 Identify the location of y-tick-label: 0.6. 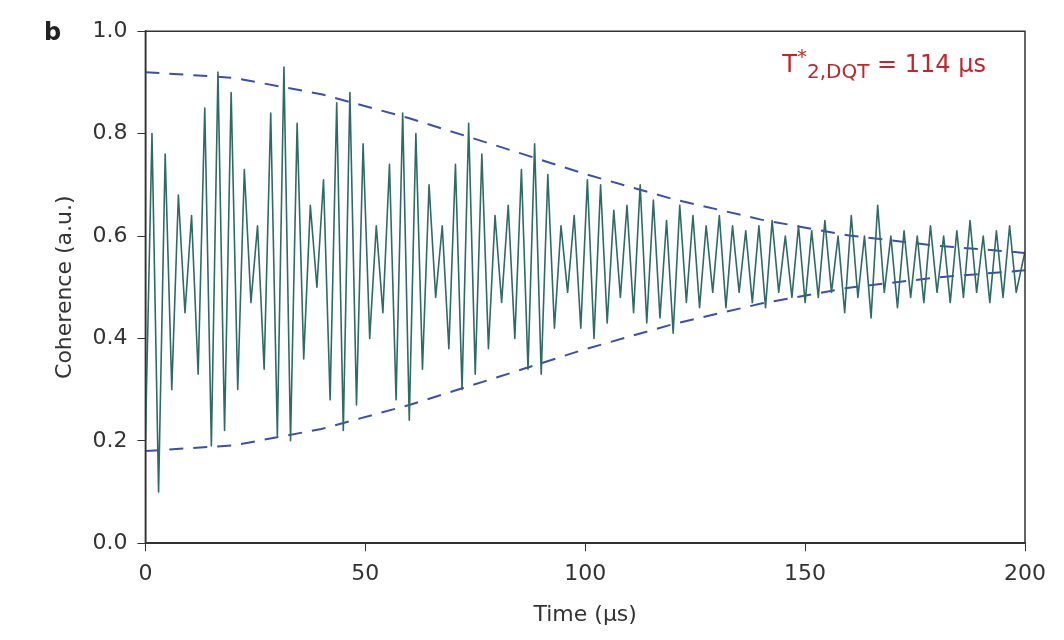
(110, 234).